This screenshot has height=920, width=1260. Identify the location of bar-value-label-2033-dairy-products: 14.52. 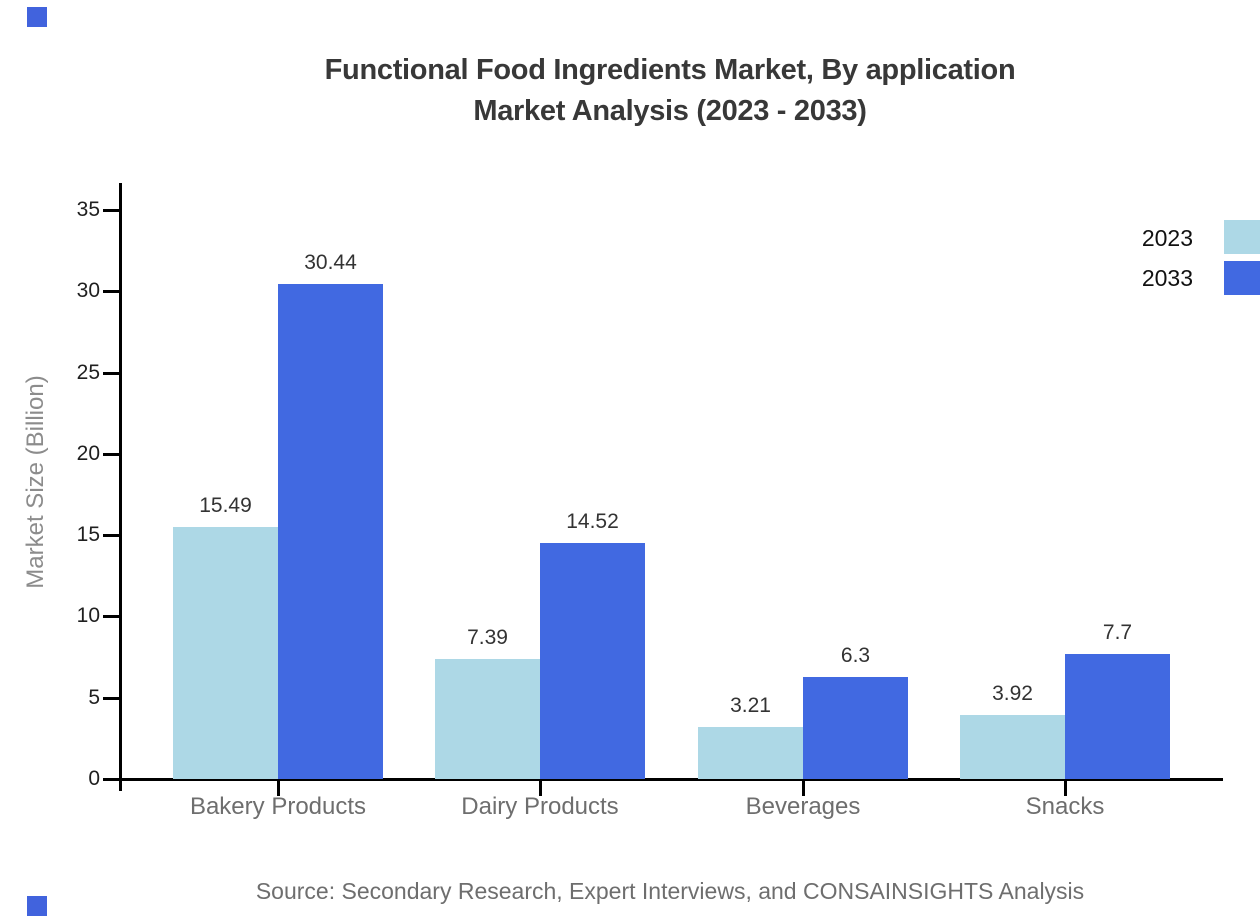
(592, 521).